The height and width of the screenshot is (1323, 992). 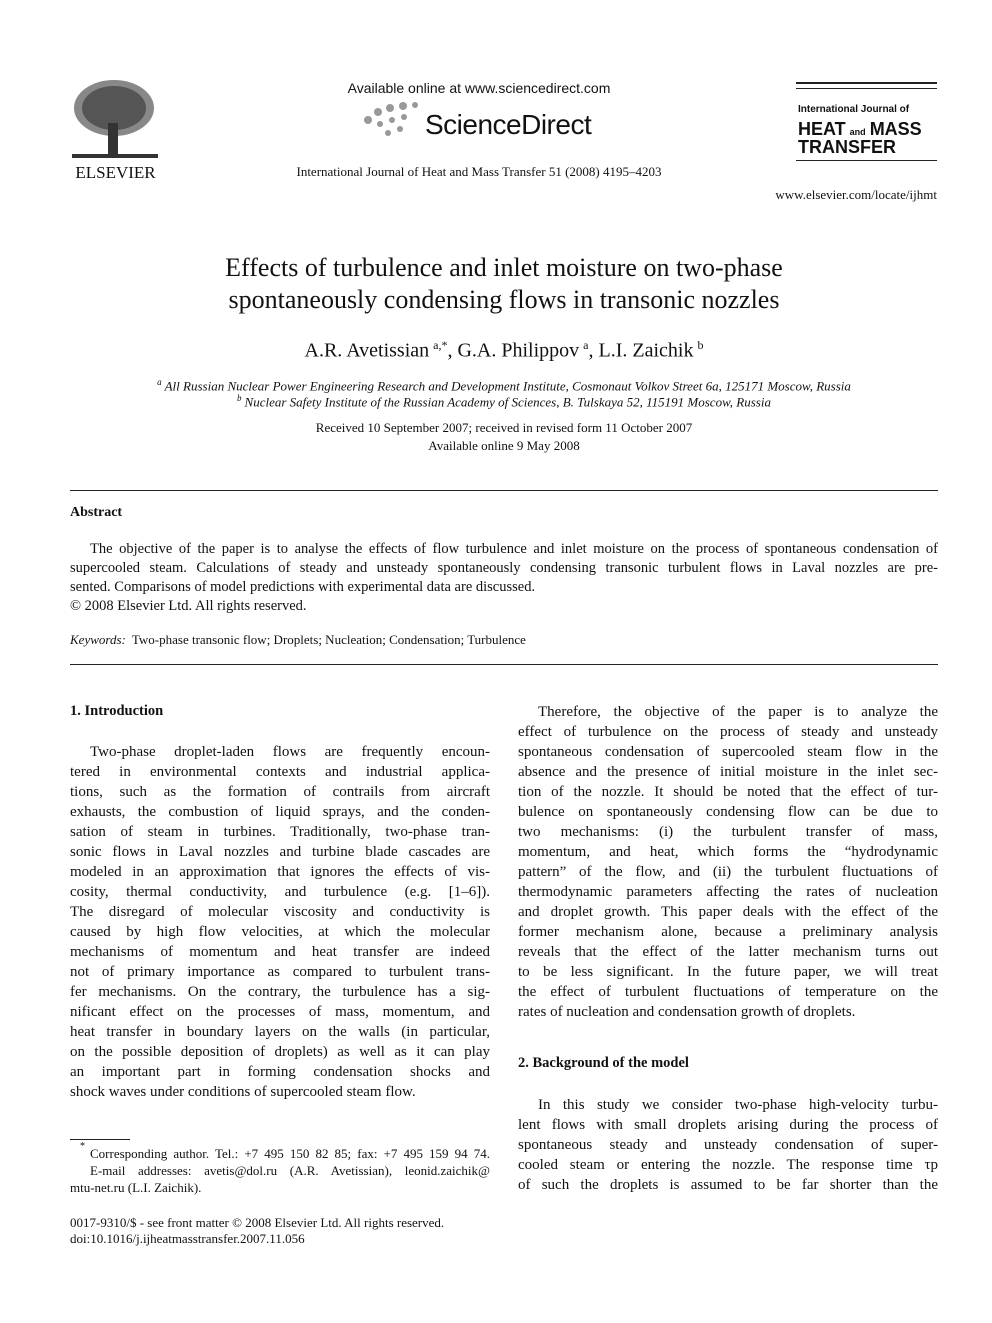 I want to click on elsevier-tree-logo, so click(x=115, y=119).